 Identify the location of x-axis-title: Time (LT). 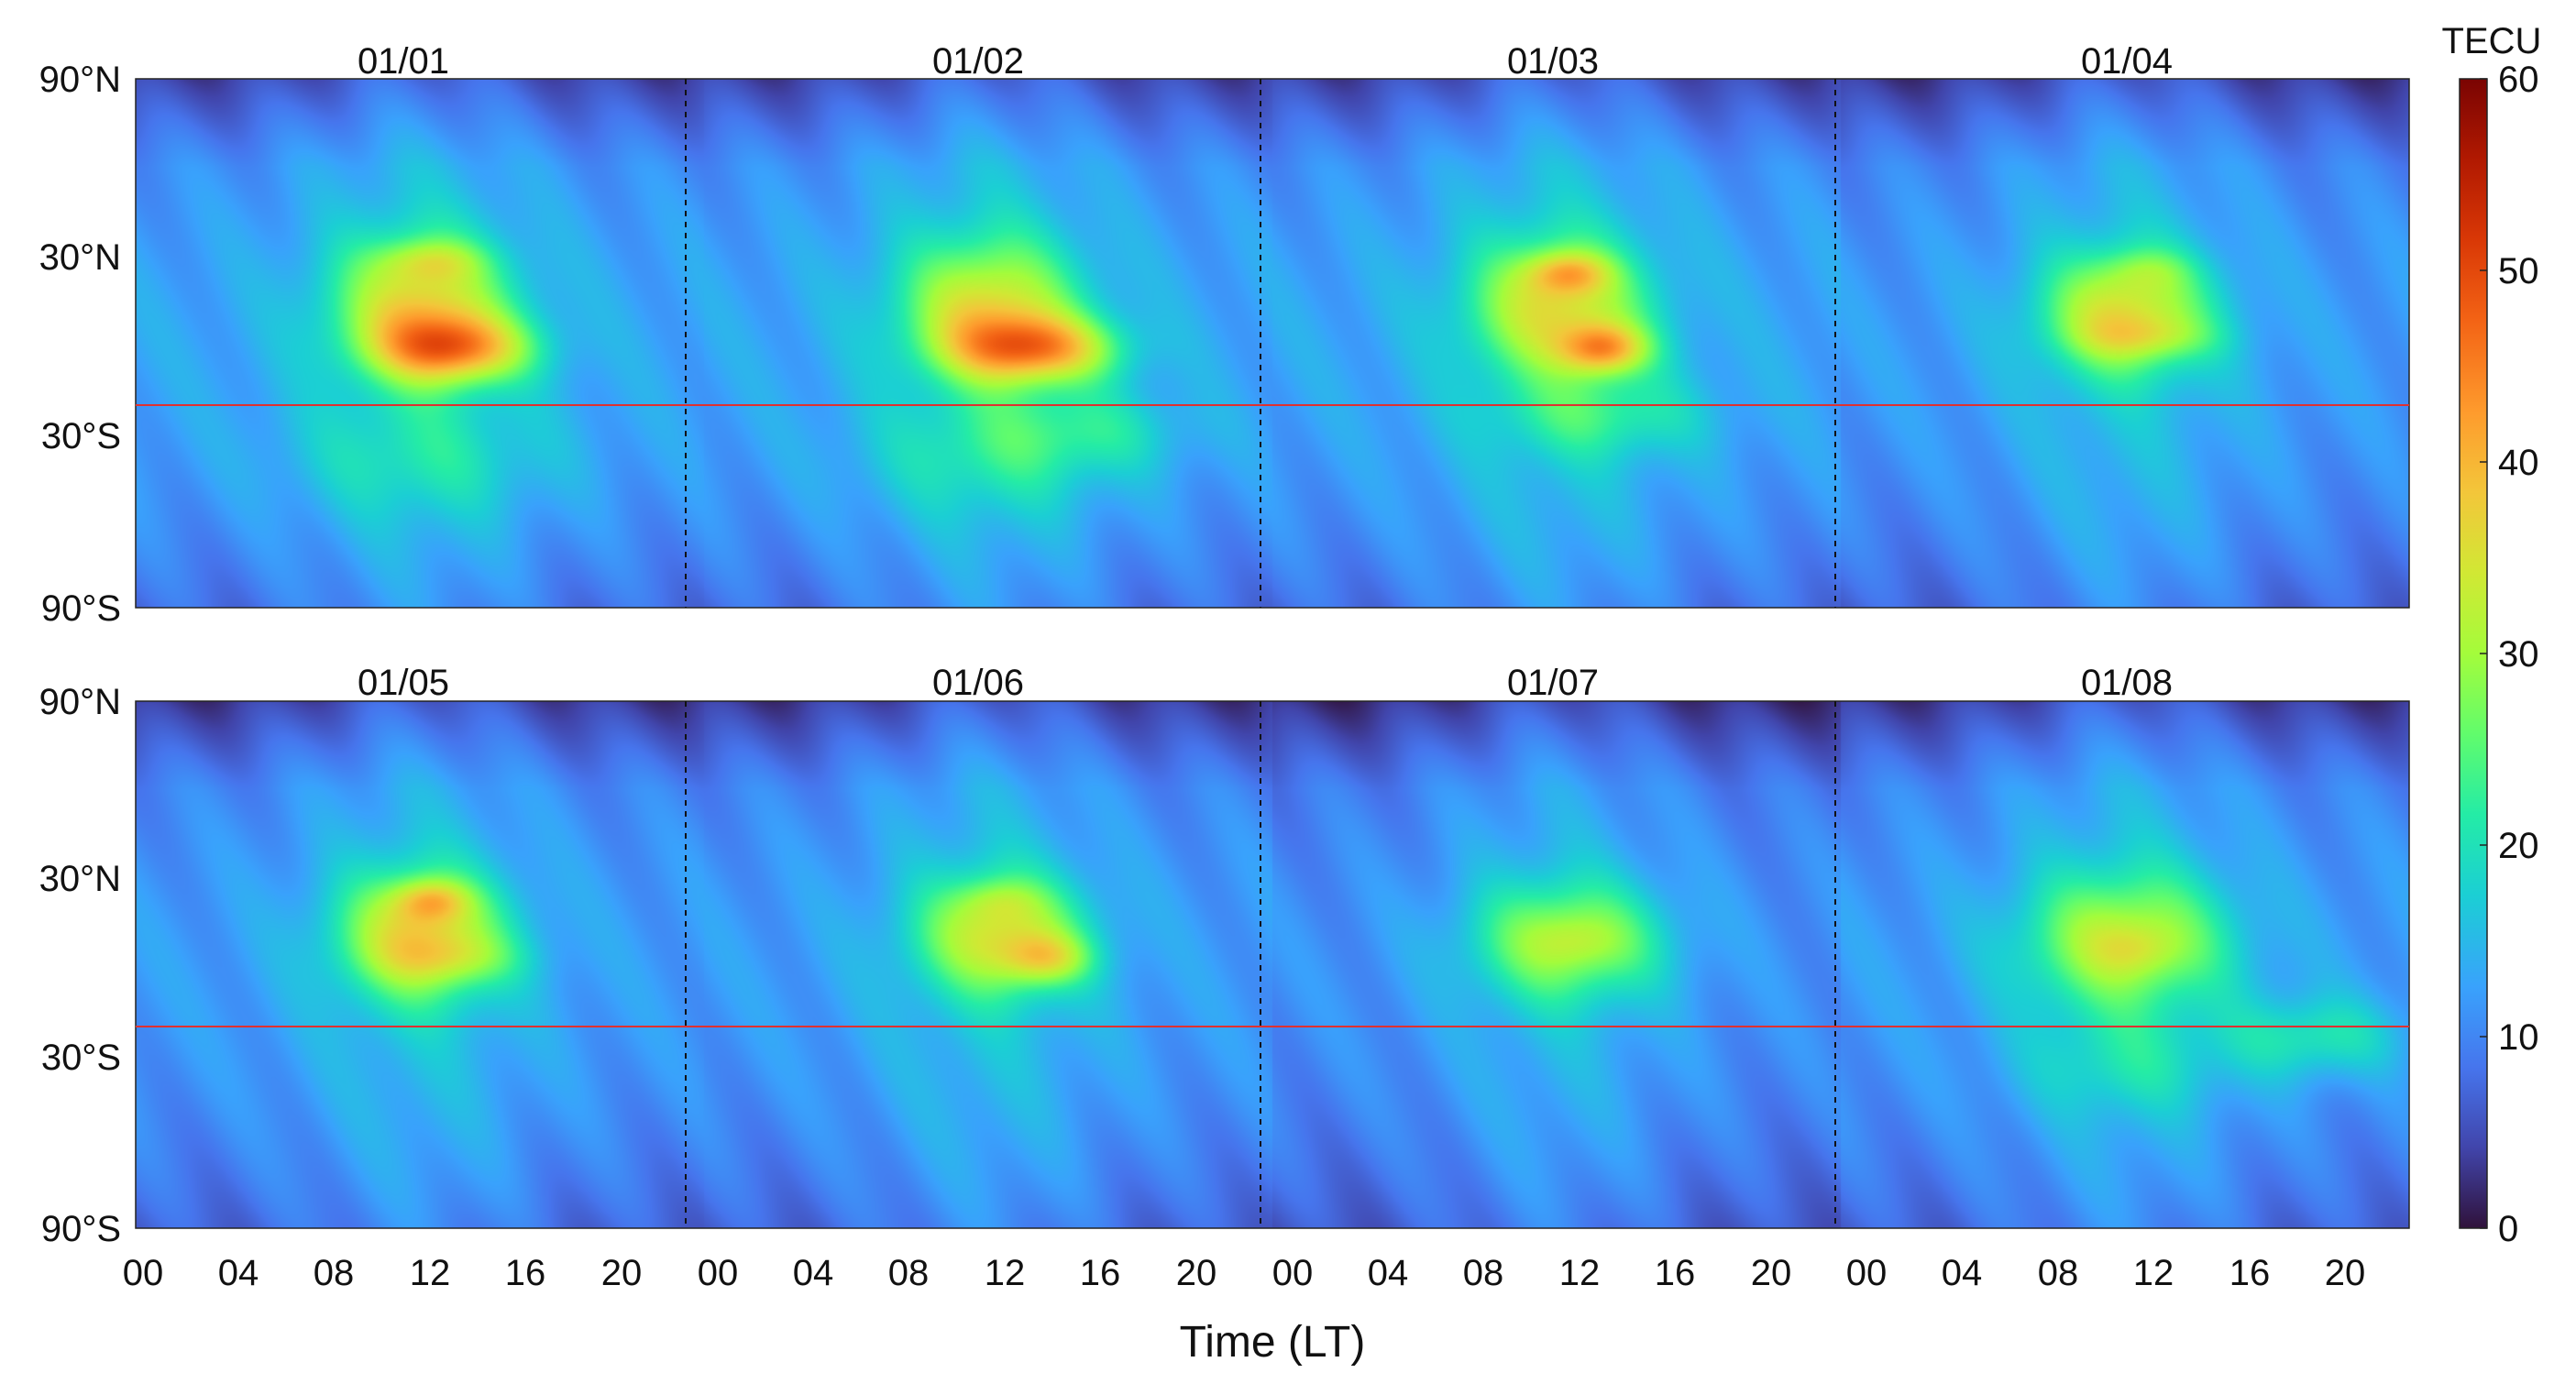
(1273, 1342).